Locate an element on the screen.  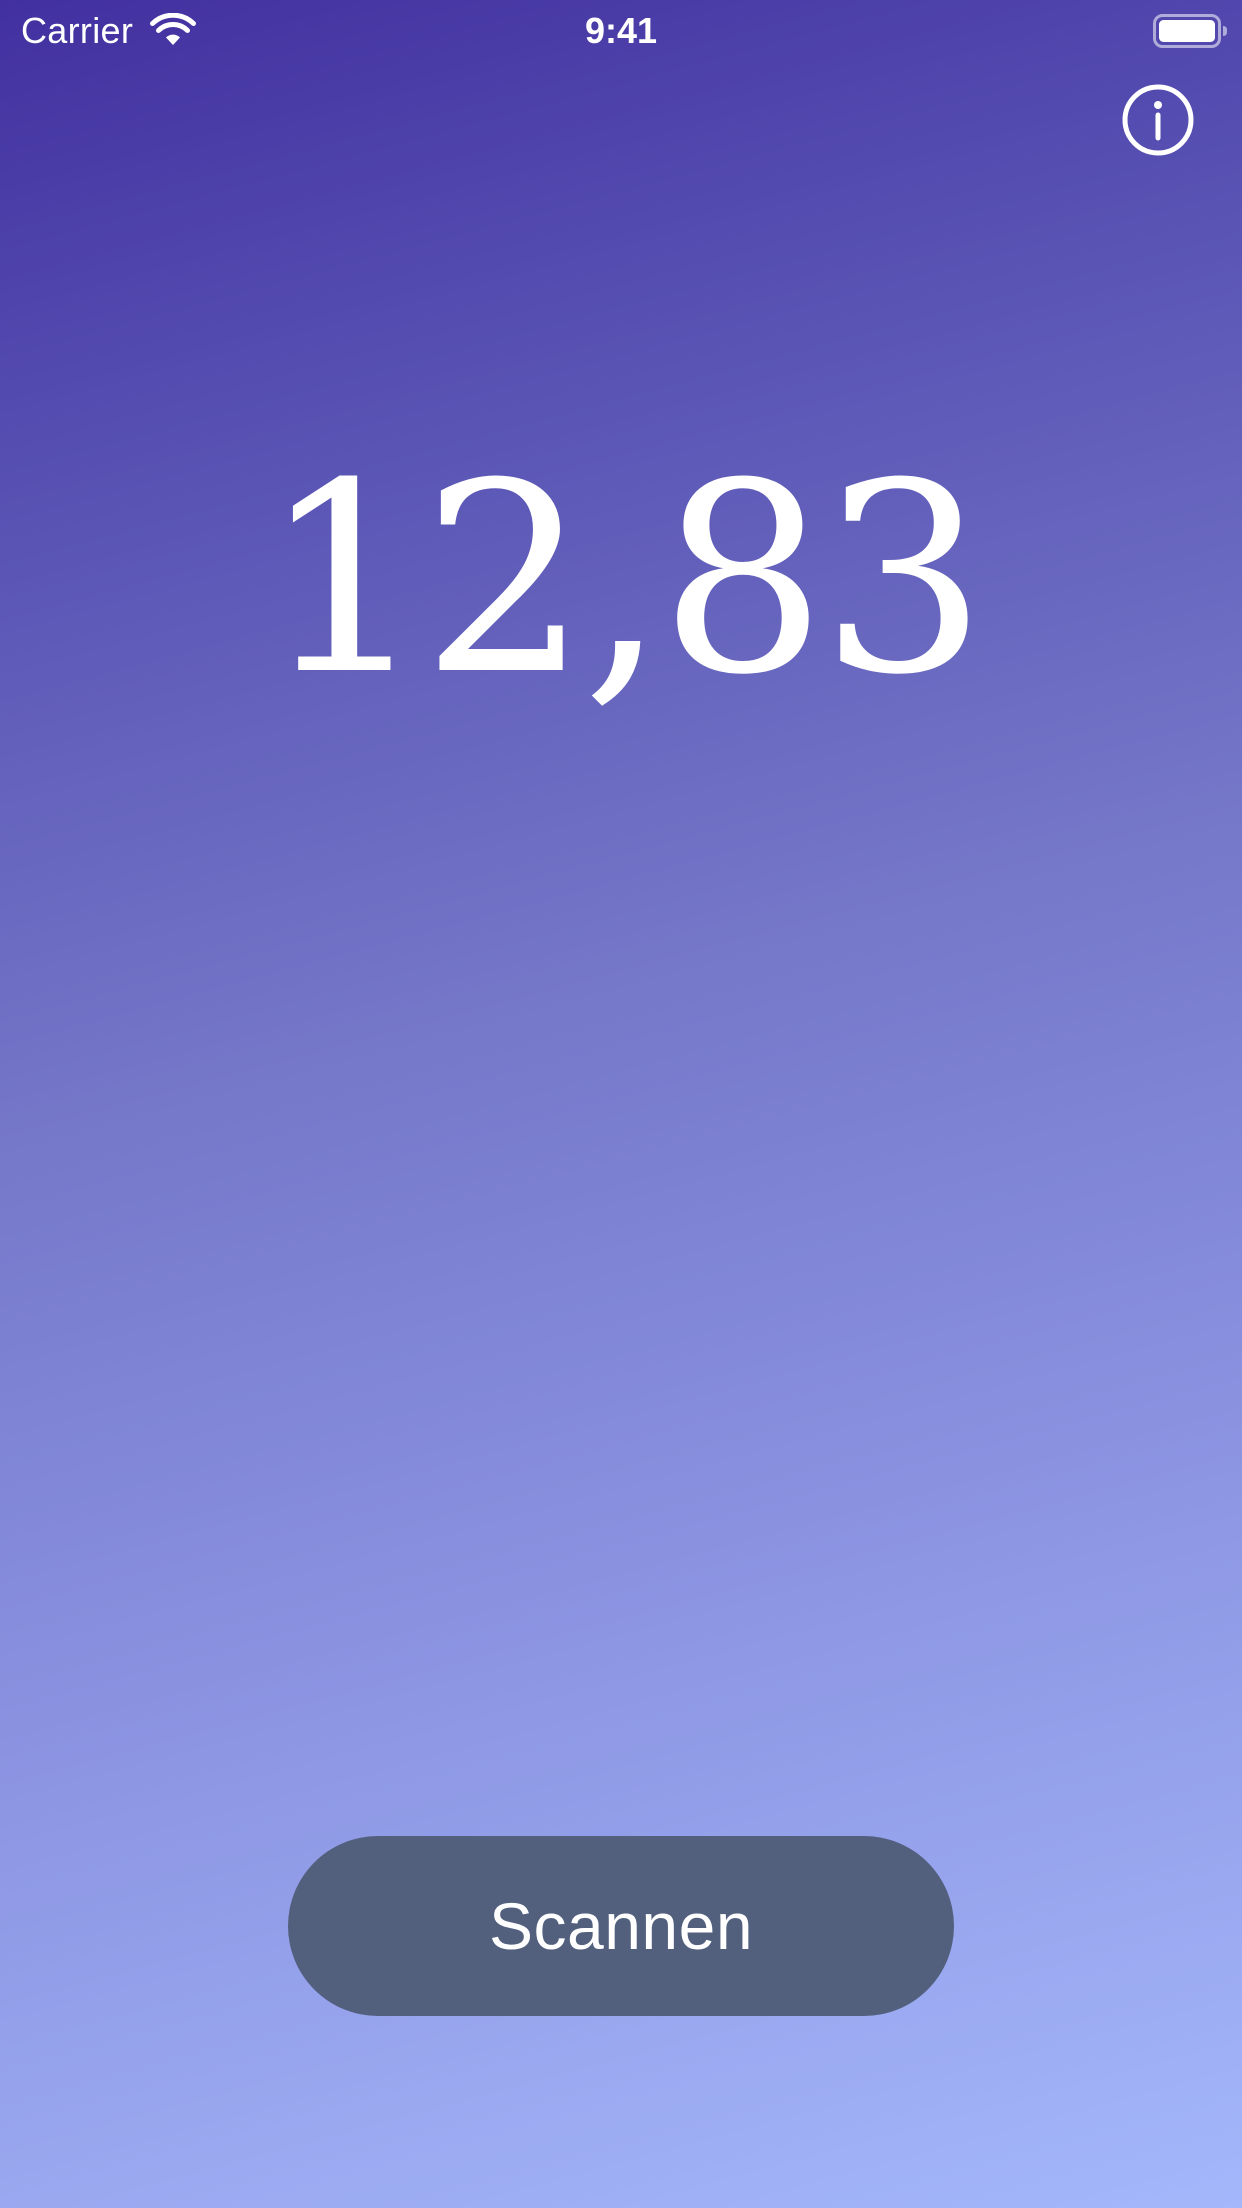
battery-icon is located at coordinates (1190, 31).